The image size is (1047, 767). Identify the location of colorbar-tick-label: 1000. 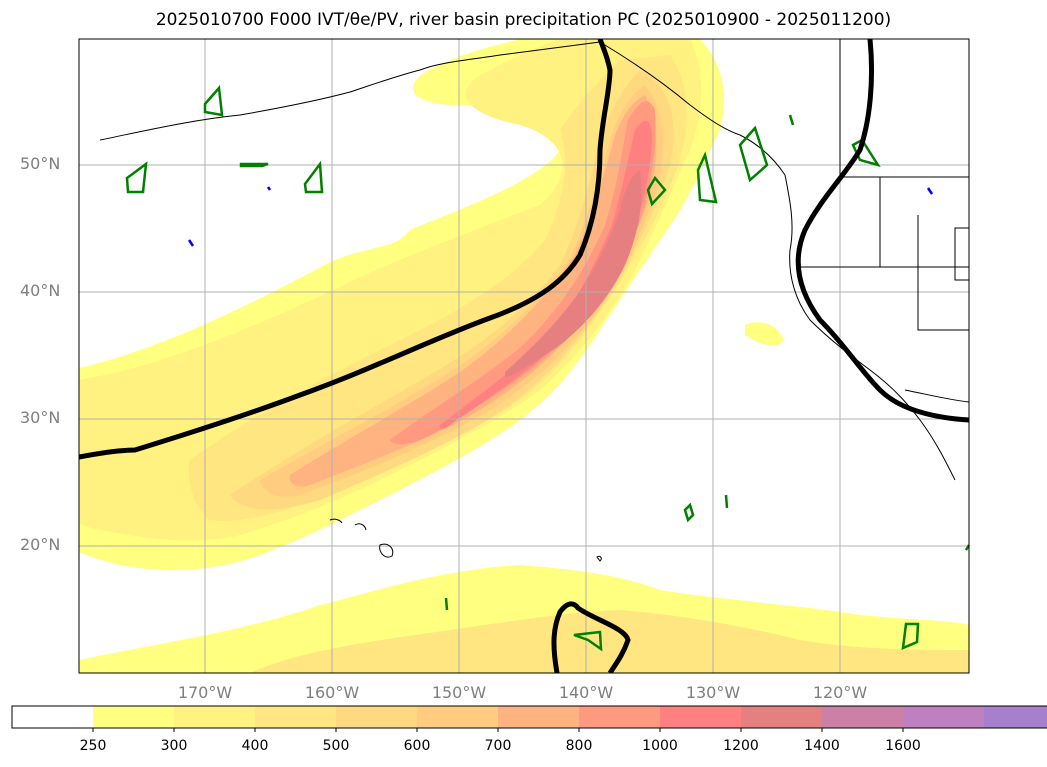
(660, 746).